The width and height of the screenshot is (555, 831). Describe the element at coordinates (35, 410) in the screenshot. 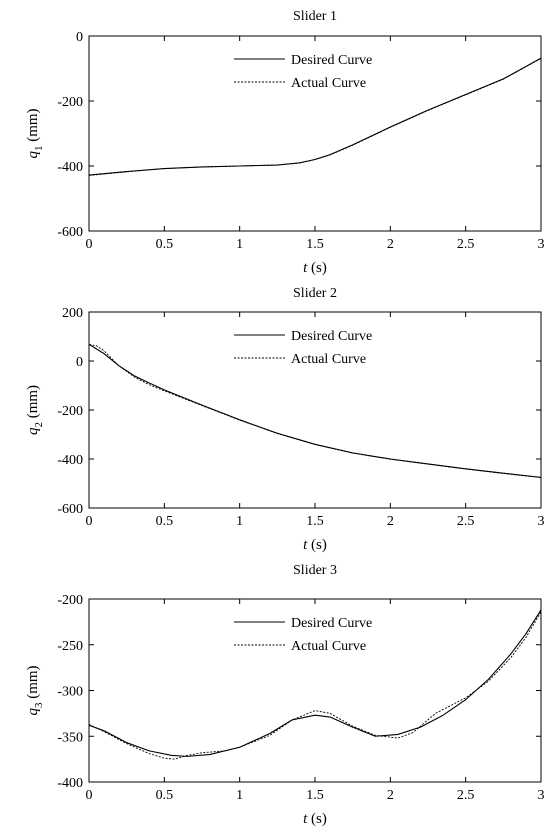

I see `y-axis-label: q2 (mm)` at that location.